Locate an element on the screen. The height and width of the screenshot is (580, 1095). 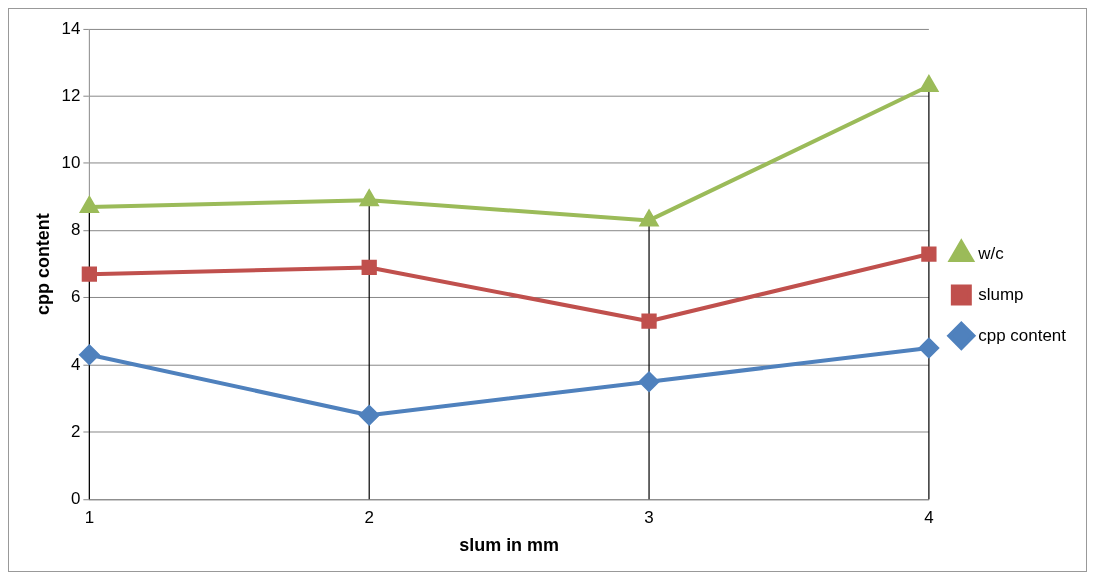
y-axis-title: cpp content is located at coordinates (42, 264).